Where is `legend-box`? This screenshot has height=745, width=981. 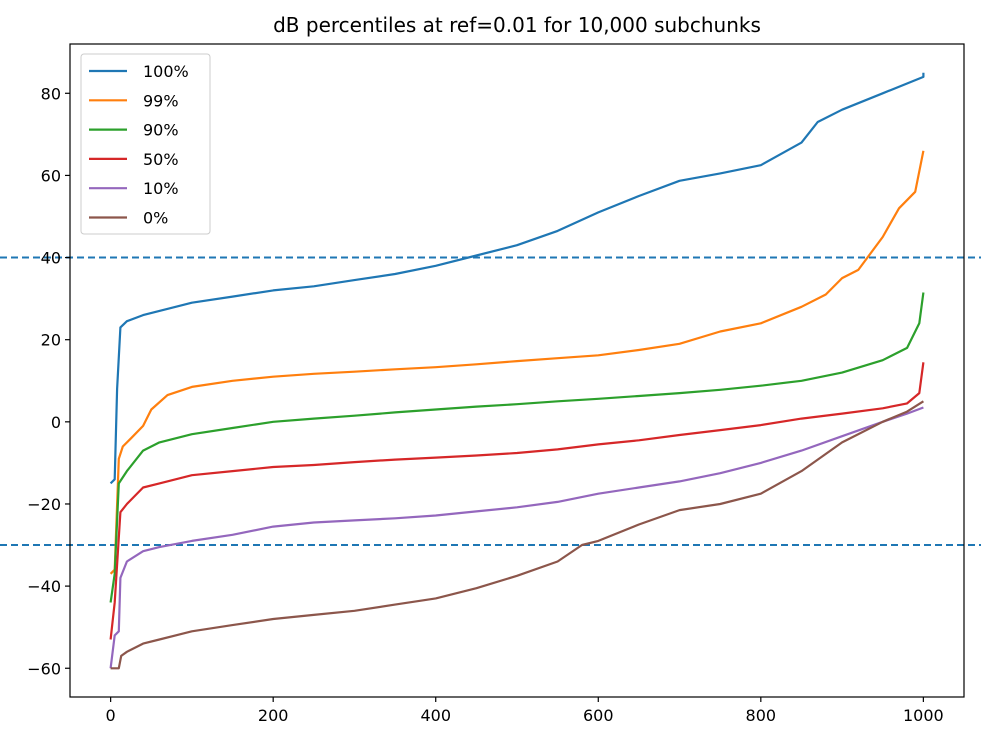
legend-box is located at coordinates (145, 144).